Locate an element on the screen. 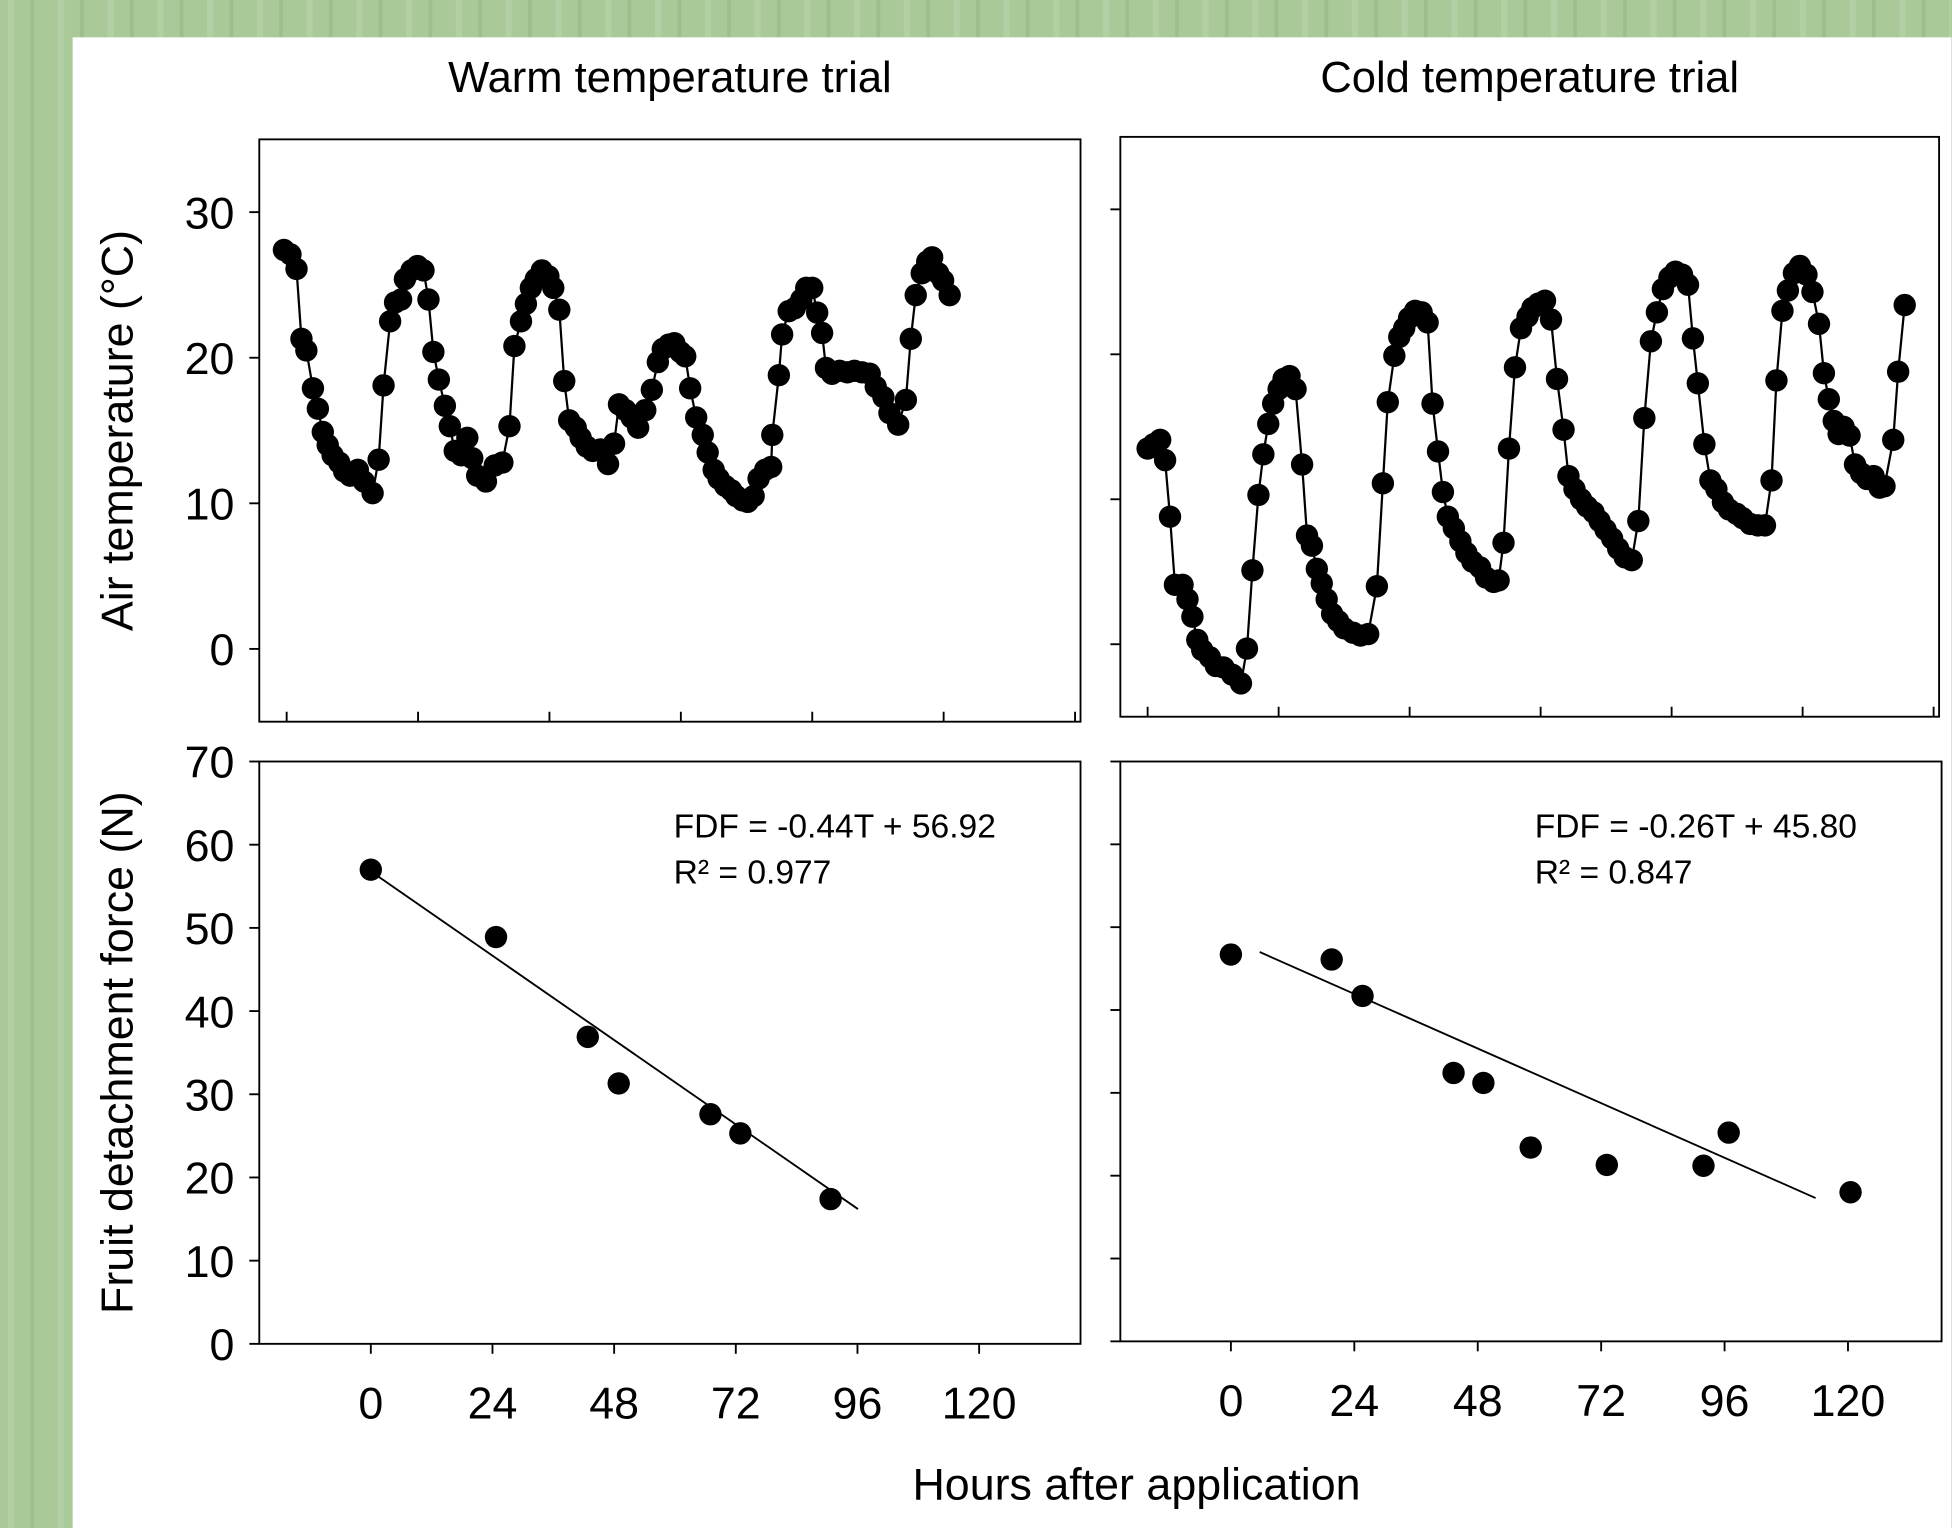  y-axis-label: Air temperature (°C) is located at coordinates (117, 430).